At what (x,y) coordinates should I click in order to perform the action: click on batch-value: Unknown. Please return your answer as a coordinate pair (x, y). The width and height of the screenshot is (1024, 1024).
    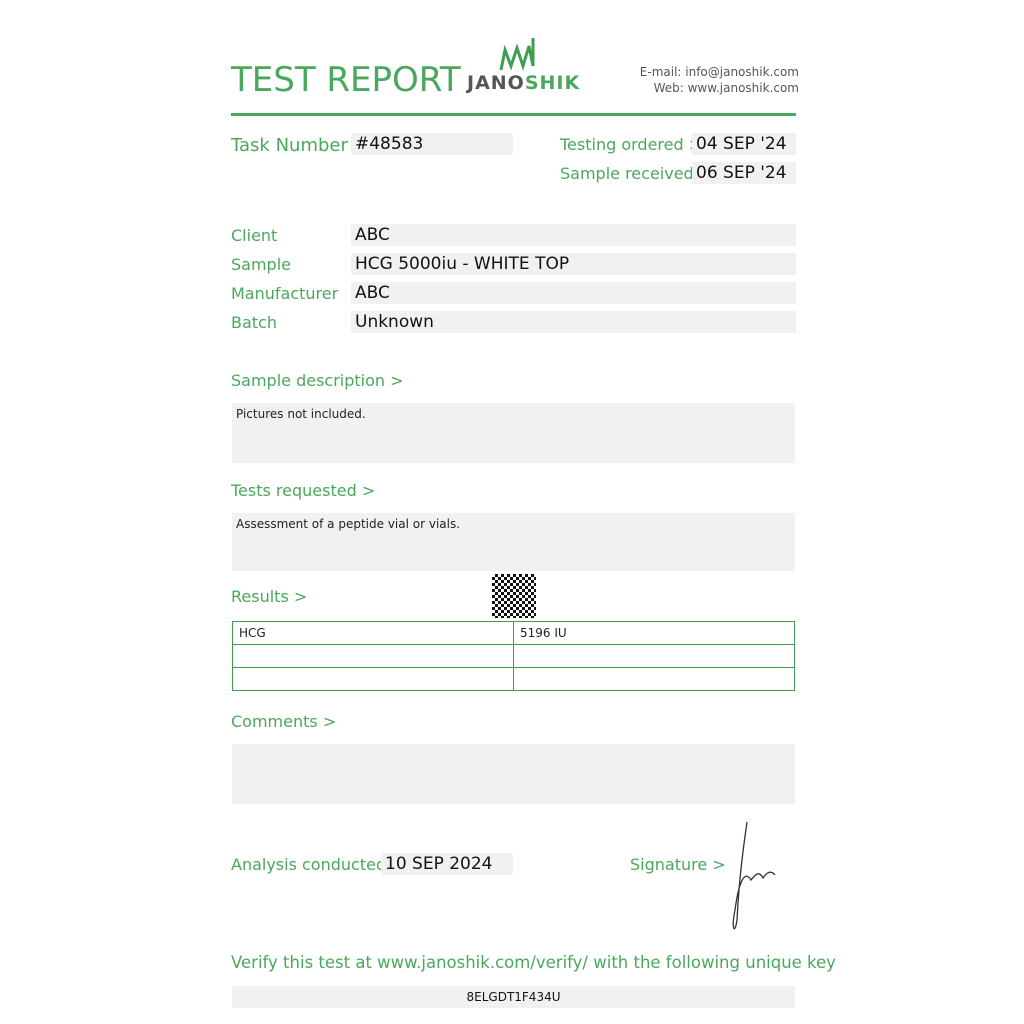
    Looking at the image, I should click on (573, 322).